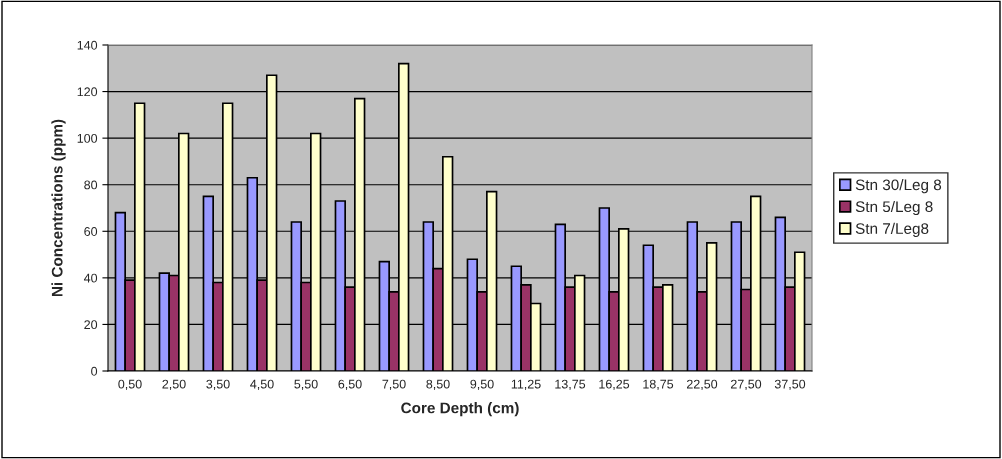 This screenshot has height=459, width=1002. Describe the element at coordinates (746, 384) in the screenshot. I see `x-tick-label: 27,50` at that location.